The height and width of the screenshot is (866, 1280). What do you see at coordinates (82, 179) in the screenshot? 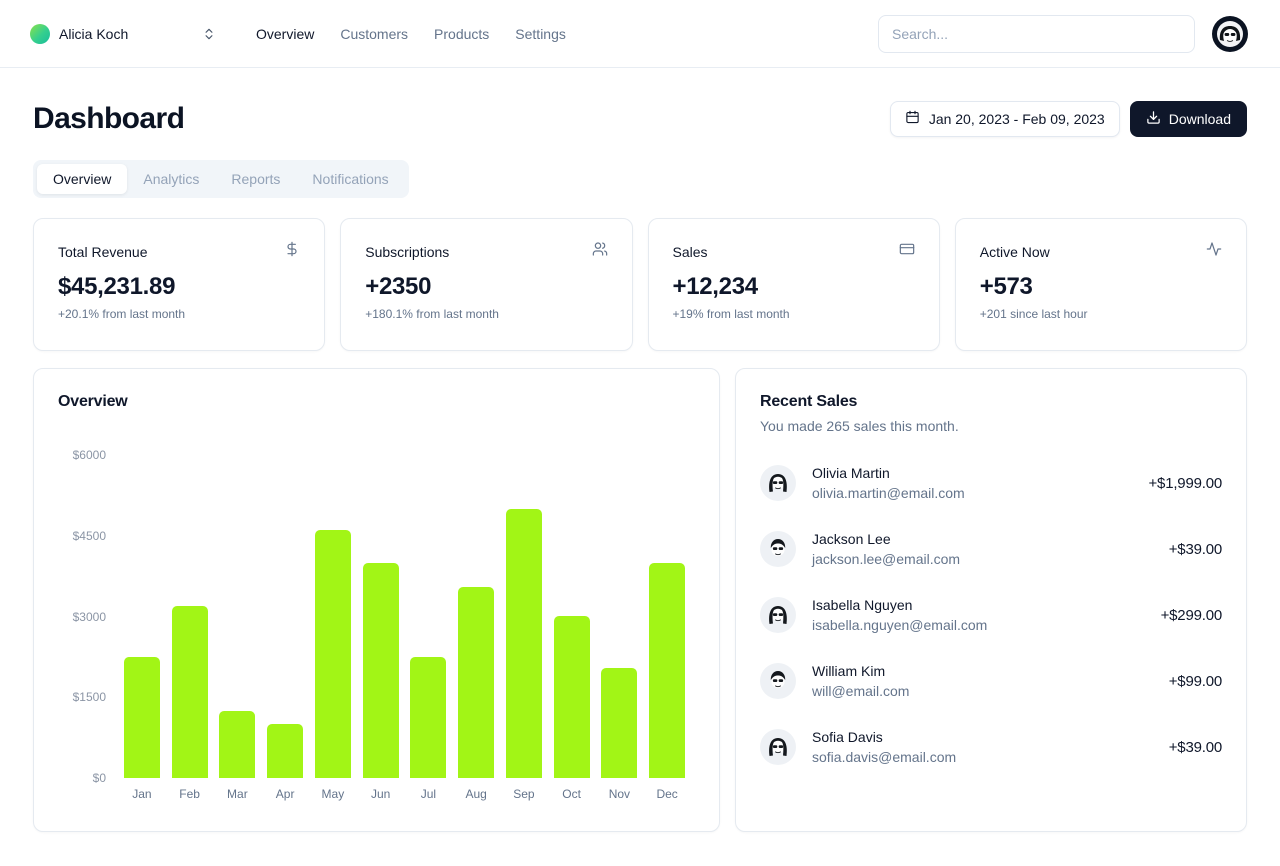
I see `tab-overview: Overview` at bounding box center [82, 179].